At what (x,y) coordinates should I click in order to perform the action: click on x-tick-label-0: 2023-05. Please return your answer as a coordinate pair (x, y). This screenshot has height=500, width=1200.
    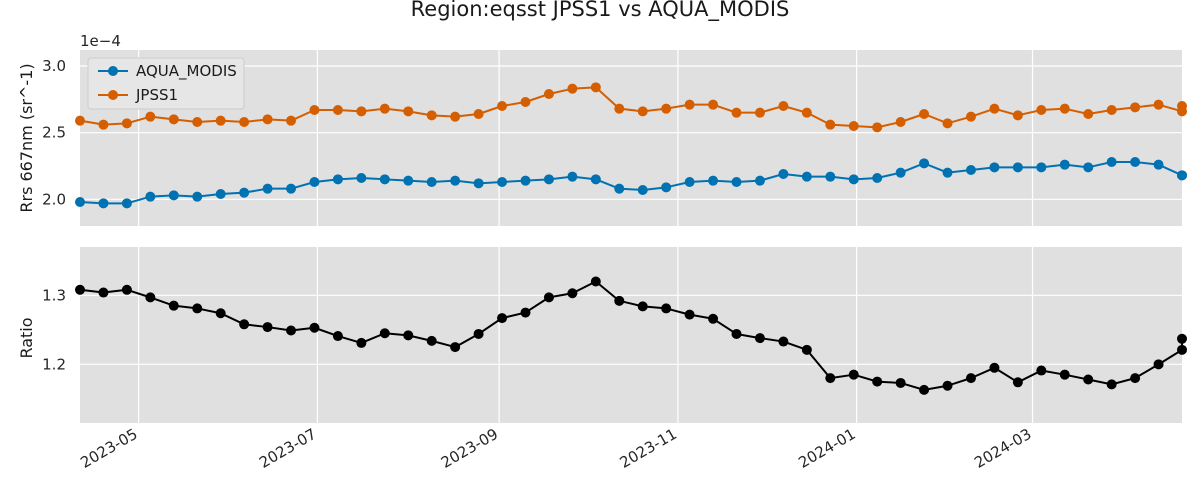
    Looking at the image, I should click on (108, 448).